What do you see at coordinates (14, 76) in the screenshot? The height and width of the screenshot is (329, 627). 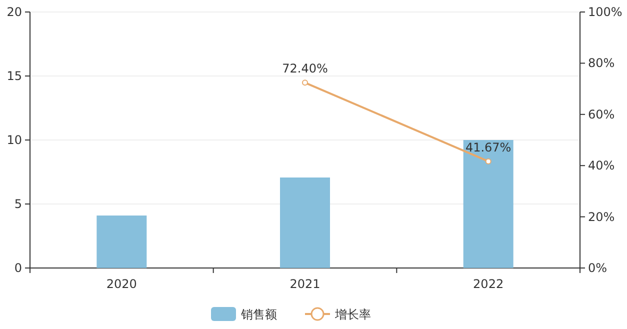 I see `y-tick-label: 15` at bounding box center [14, 76].